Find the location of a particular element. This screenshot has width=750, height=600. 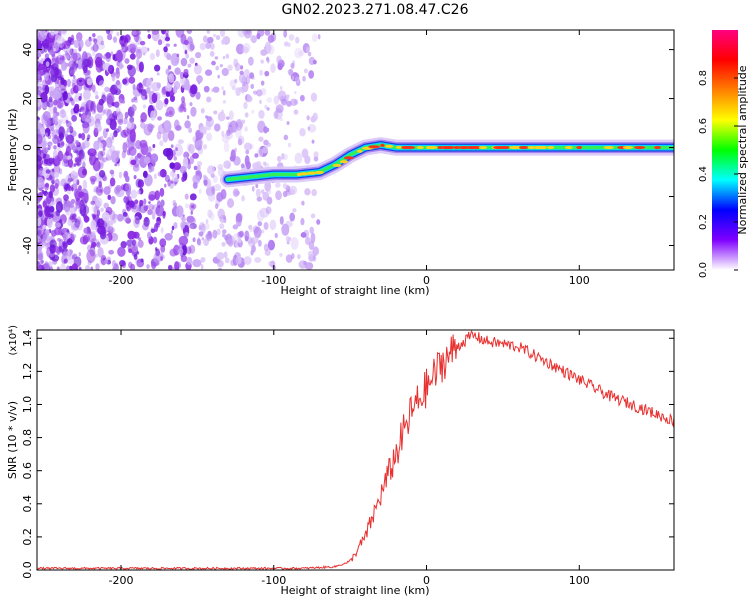

snr-y-axis-label: SNR (10 * v/v) is located at coordinates (12, 440).